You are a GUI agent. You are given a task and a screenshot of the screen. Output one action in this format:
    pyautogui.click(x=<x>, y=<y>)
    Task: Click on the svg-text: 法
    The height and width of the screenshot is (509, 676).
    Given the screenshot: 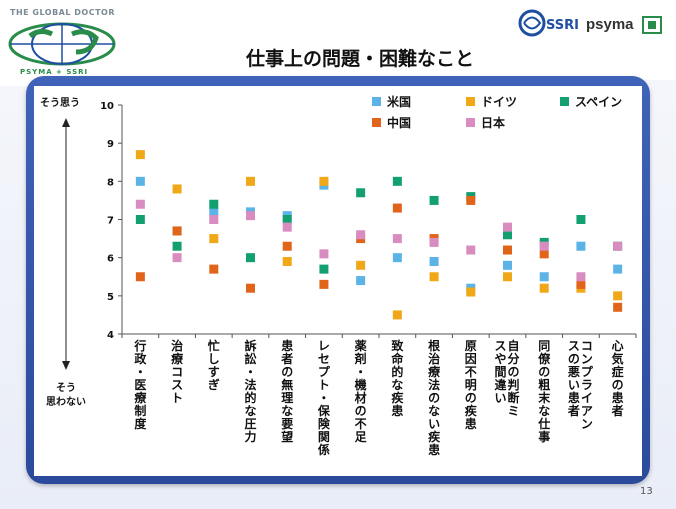 What is the action you would take?
    pyautogui.click(x=250, y=384)
    